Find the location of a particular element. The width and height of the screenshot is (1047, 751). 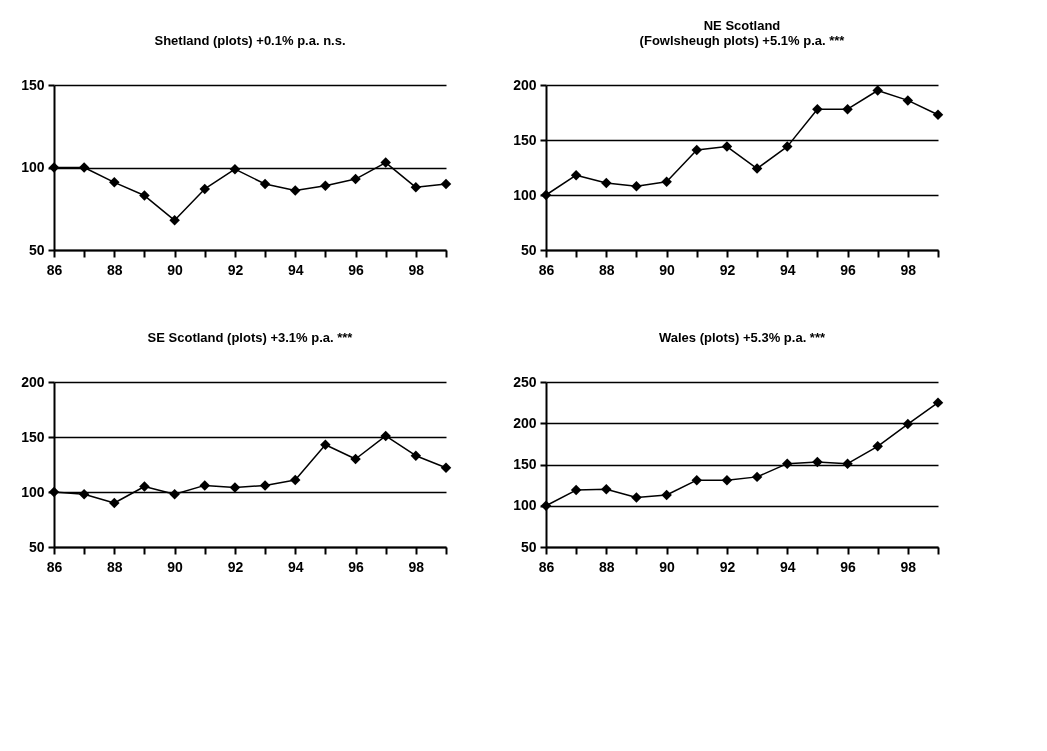

chart-title: NE Scotland (Fowlsheugh plots) +5.1% p.a. *** is located at coordinates (742, 33).